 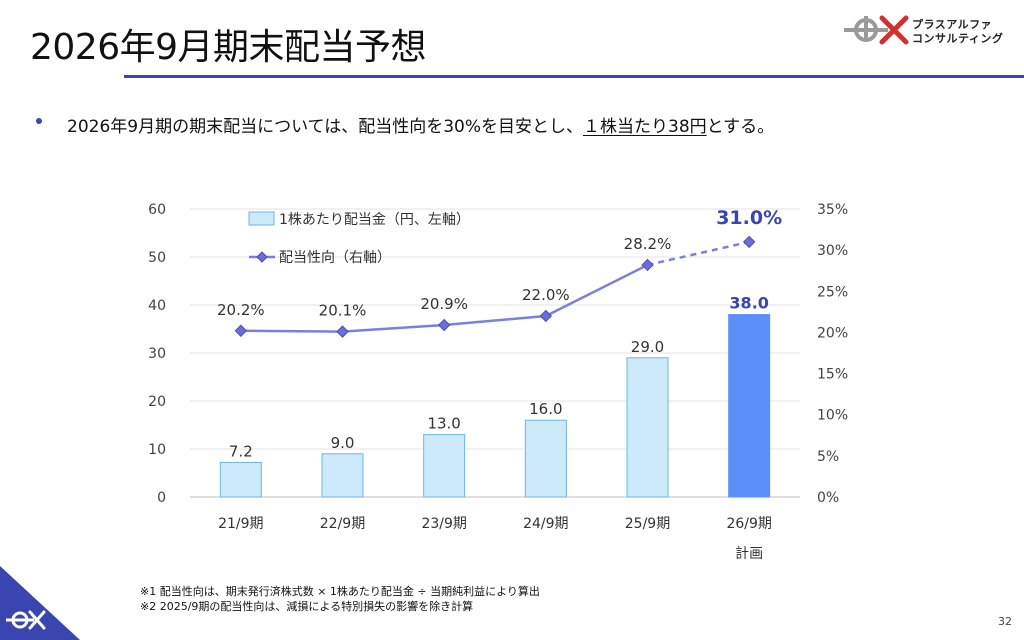 What do you see at coordinates (241, 451) in the screenshot?
I see `bar-value-label: 7.2` at bounding box center [241, 451].